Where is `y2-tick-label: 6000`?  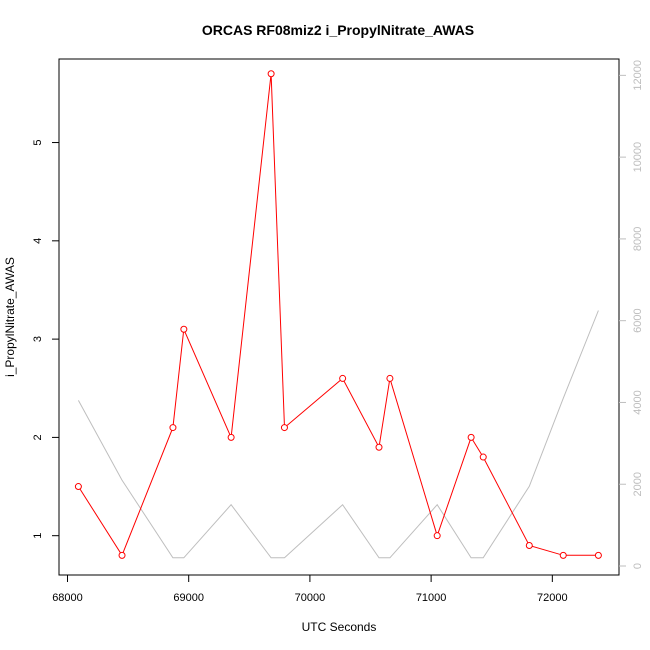
y2-tick-label: 6000 is located at coordinates (638, 320).